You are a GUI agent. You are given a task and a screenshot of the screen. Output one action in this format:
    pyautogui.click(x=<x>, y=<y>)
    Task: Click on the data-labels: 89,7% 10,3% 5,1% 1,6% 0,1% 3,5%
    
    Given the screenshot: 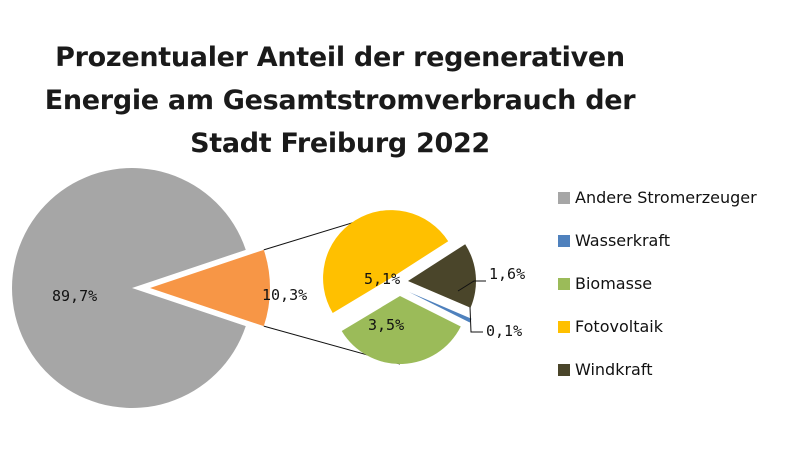 What is the action you would take?
    pyautogui.click(x=288, y=302)
    